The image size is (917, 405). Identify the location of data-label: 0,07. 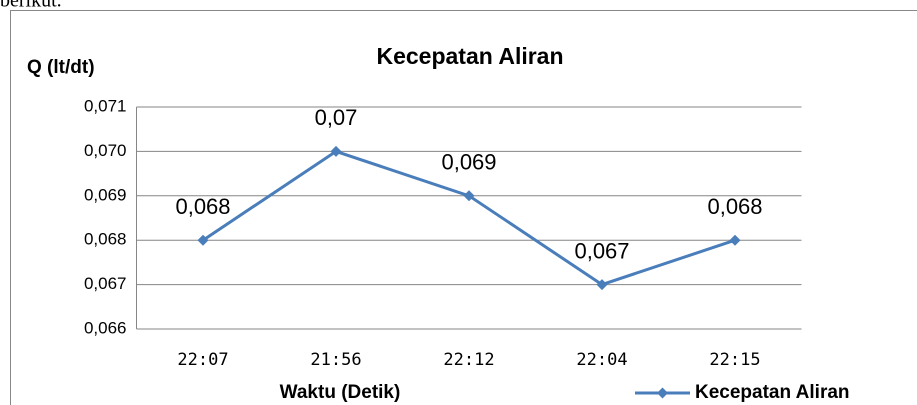
(336, 117).